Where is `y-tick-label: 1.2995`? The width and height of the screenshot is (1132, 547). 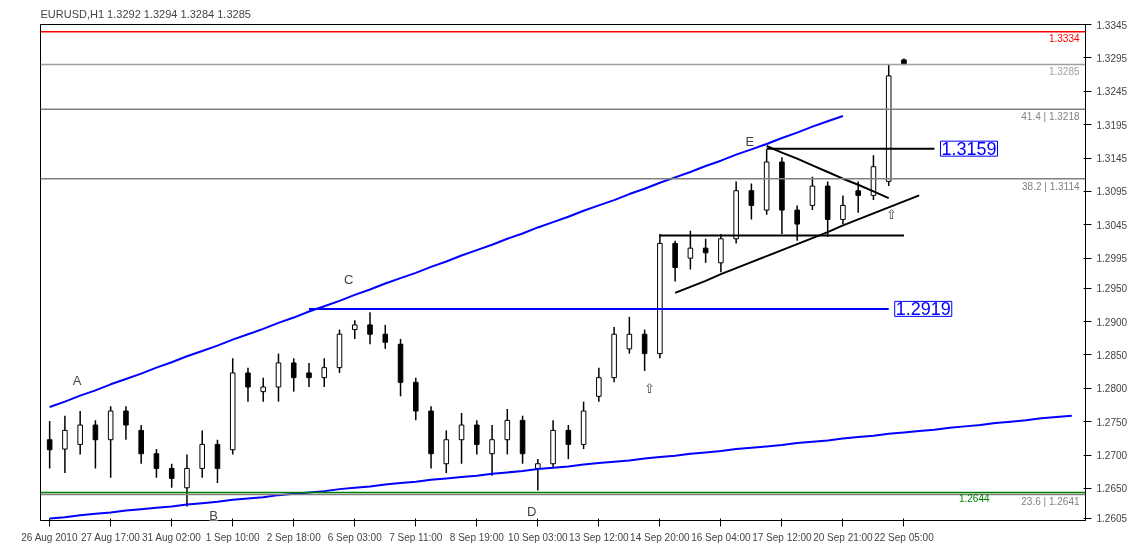
y-tick-label: 1.2995 is located at coordinates (1112, 259).